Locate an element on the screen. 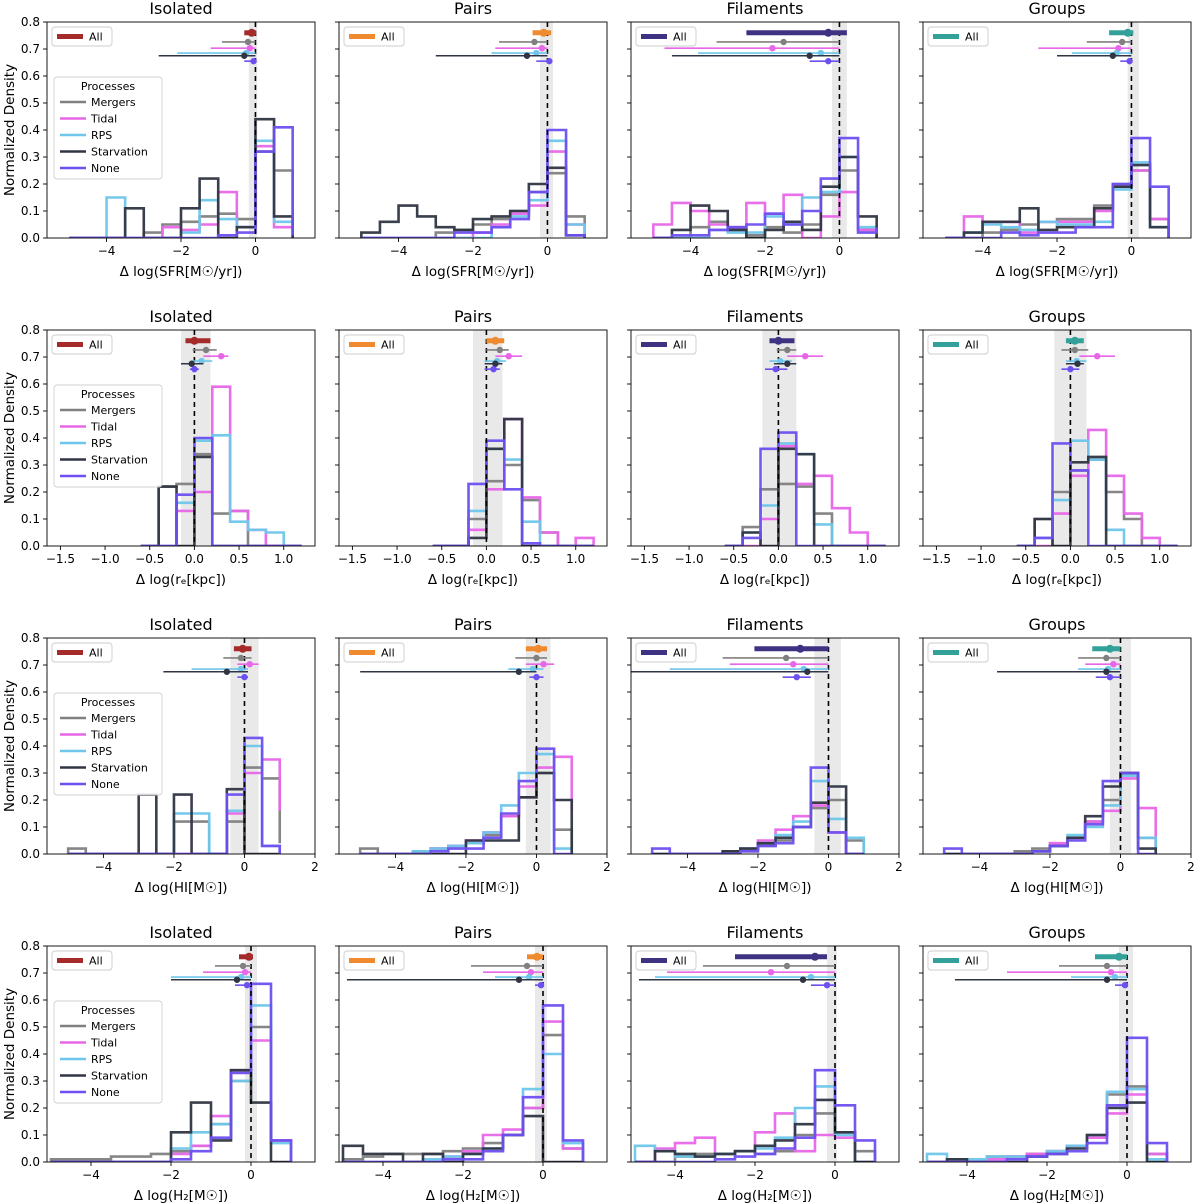 This screenshot has width=1200, height=1204. panel-pairs-4: Pairs −4 −2 0 Δ log(H₂[M☉]) All is located at coordinates (471, 1063).